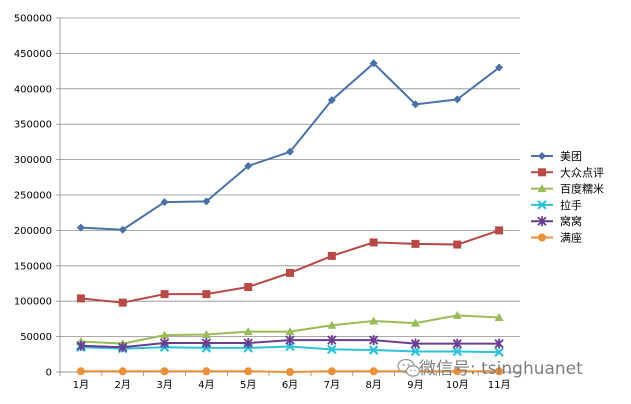 Image resolution: width=631 pixels, height=404 pixels. What do you see at coordinates (33, 54) in the screenshot?
I see `y-tick-label: 450000` at bounding box center [33, 54].